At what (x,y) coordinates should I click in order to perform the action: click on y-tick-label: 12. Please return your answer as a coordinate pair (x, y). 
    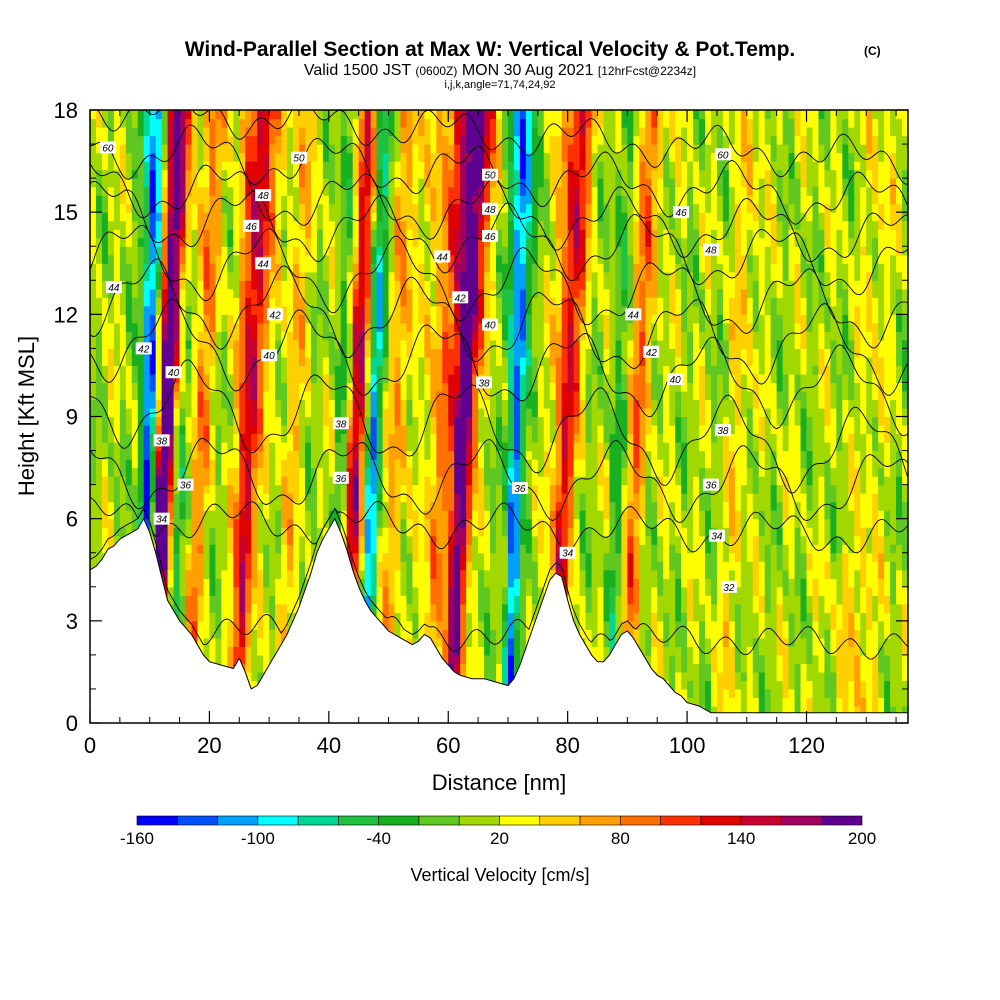
    Looking at the image, I should click on (66, 314).